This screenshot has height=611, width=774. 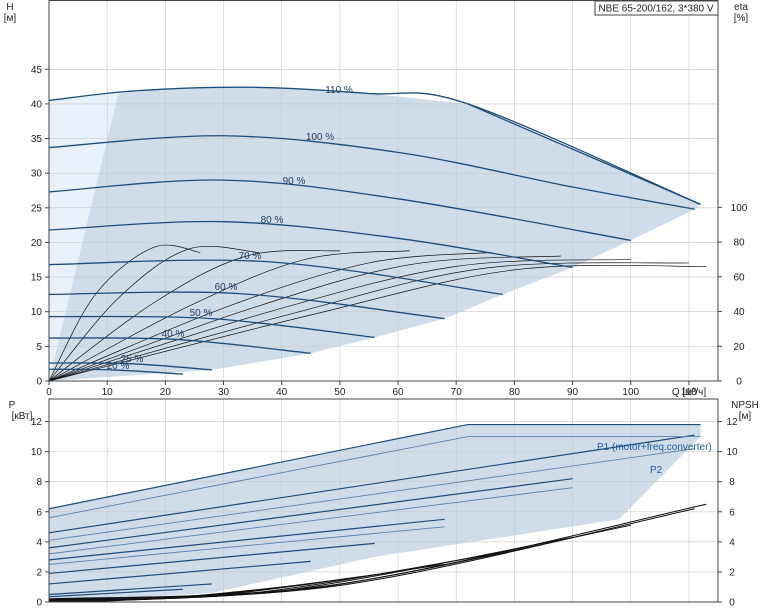 I want to click on x-tick-label: 10, so click(x=108, y=392).